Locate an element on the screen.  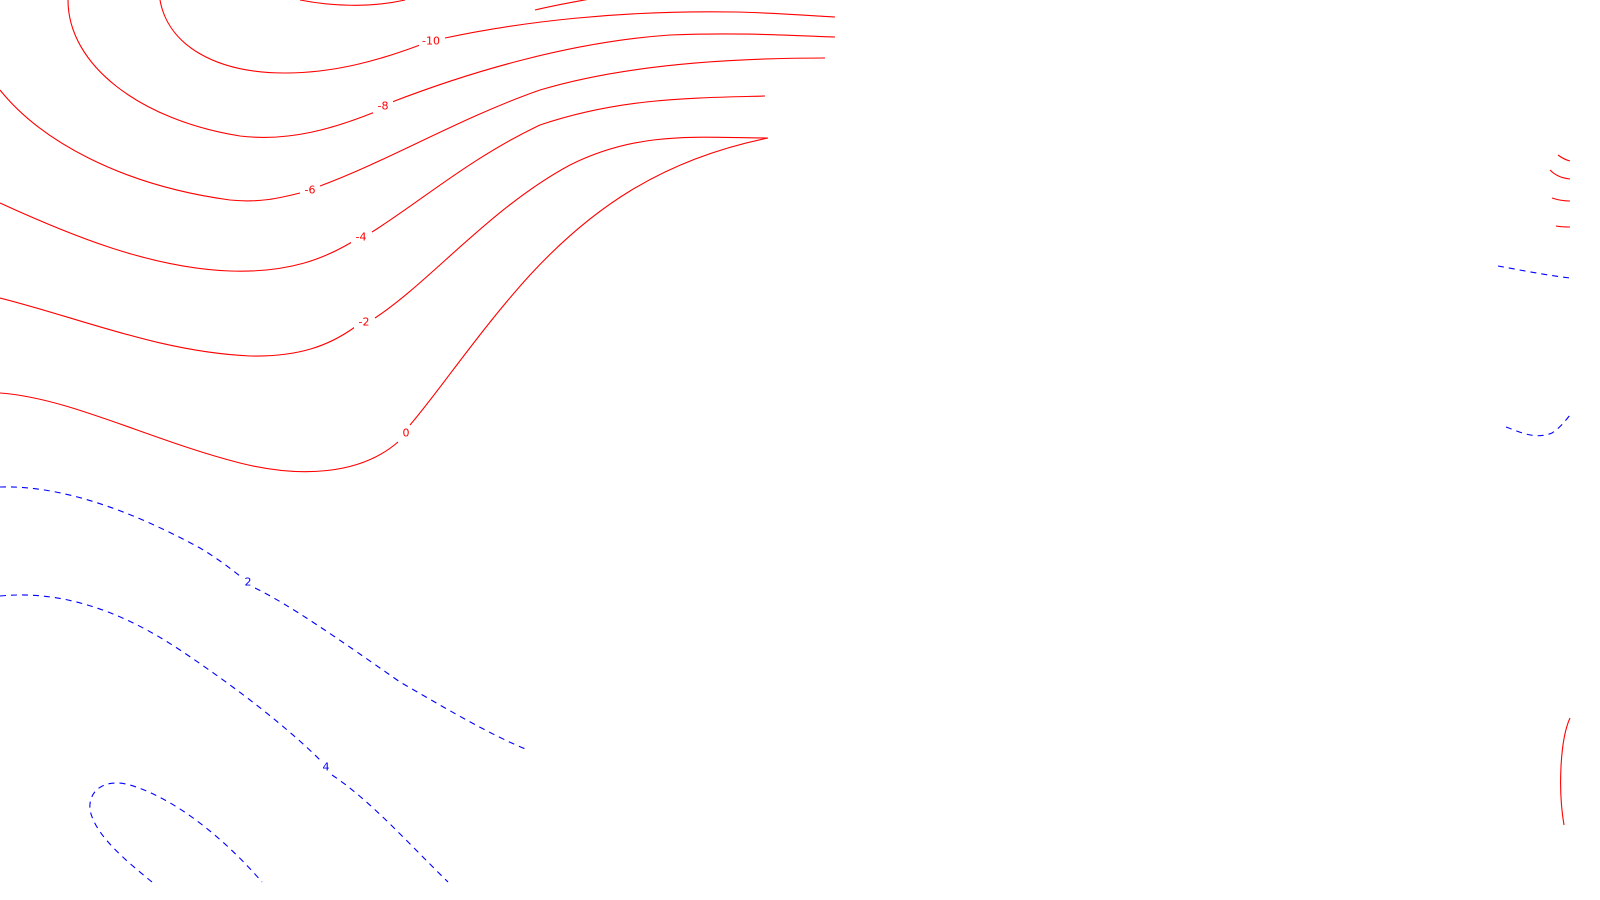
contour-label-plus-4: 4 is located at coordinates (326, 767).